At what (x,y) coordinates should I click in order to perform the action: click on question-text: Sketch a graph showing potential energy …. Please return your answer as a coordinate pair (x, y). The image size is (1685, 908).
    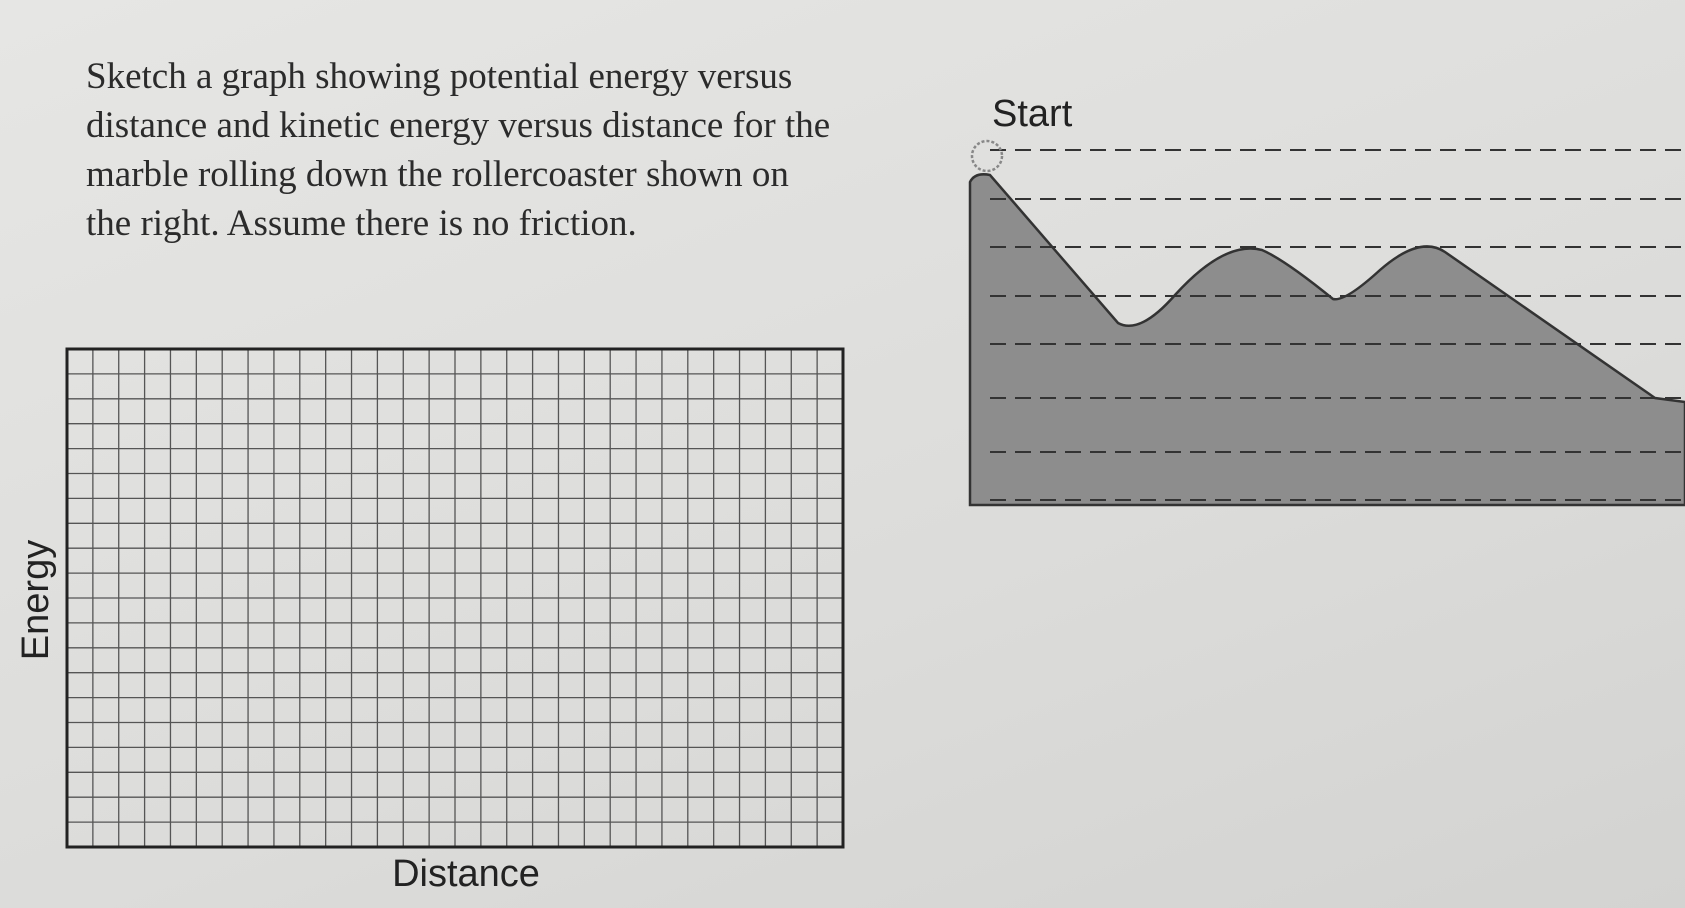
    Looking at the image, I should click on (458, 150).